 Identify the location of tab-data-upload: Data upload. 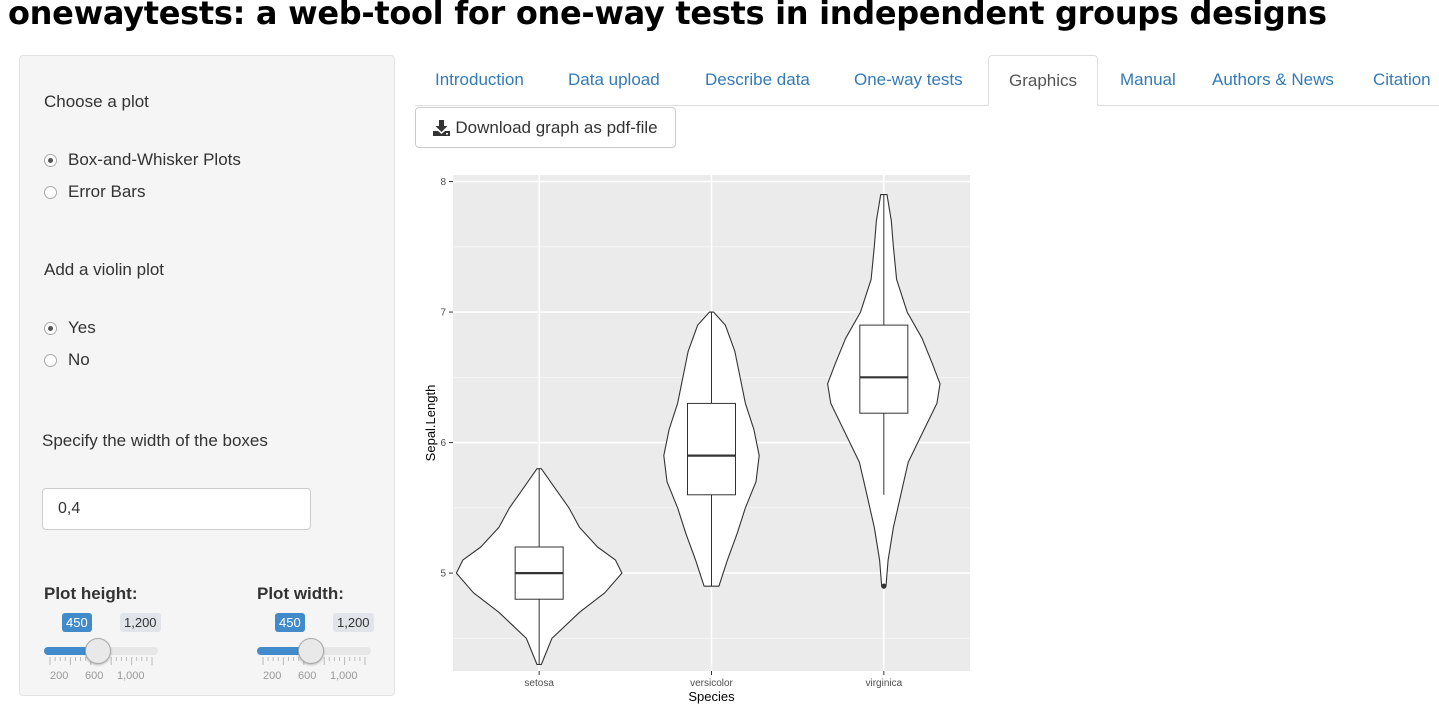
(614, 79).